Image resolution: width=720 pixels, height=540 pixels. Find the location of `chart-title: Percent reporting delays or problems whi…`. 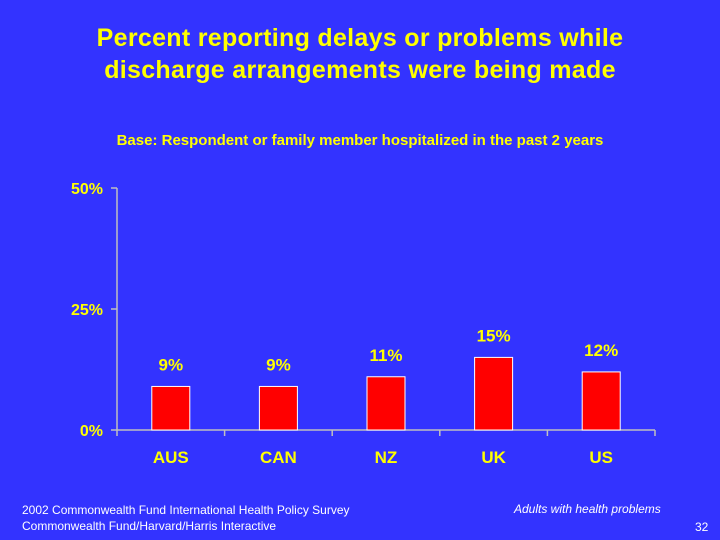

chart-title: Percent reporting delays or problems whi… is located at coordinates (360, 54).